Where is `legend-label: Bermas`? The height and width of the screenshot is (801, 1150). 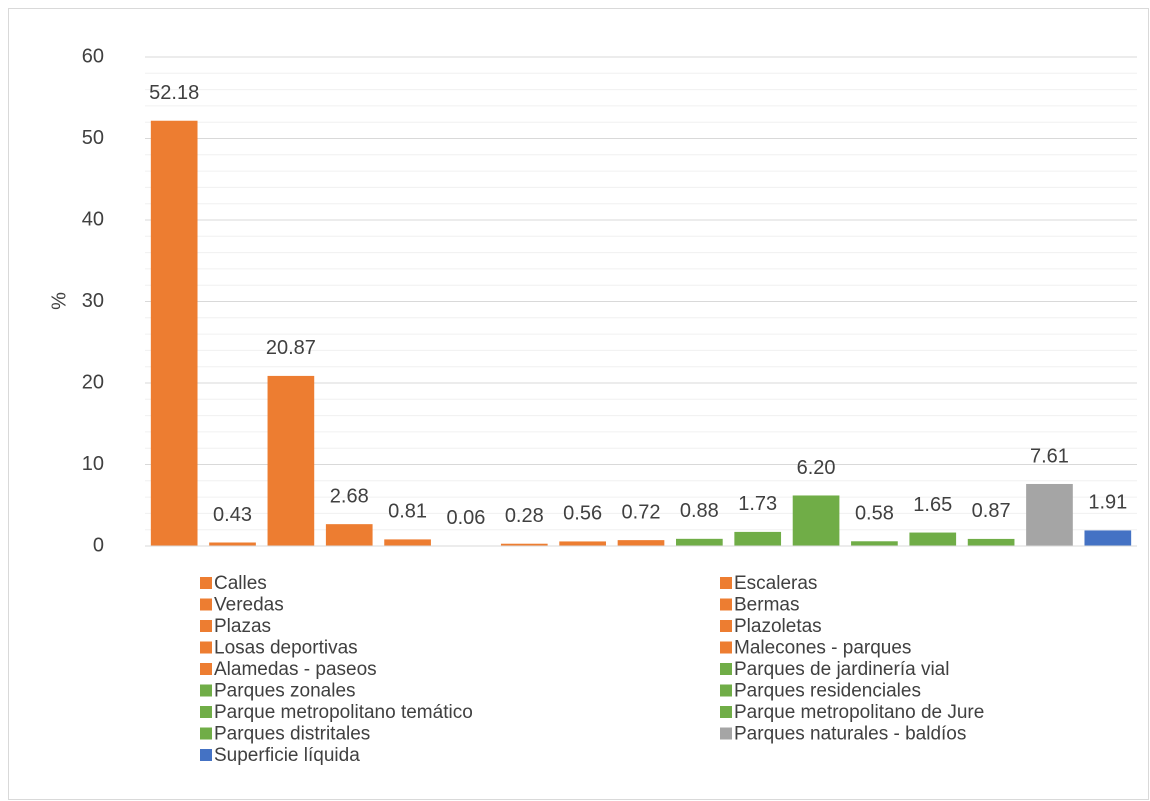 legend-label: Bermas is located at coordinates (766, 605).